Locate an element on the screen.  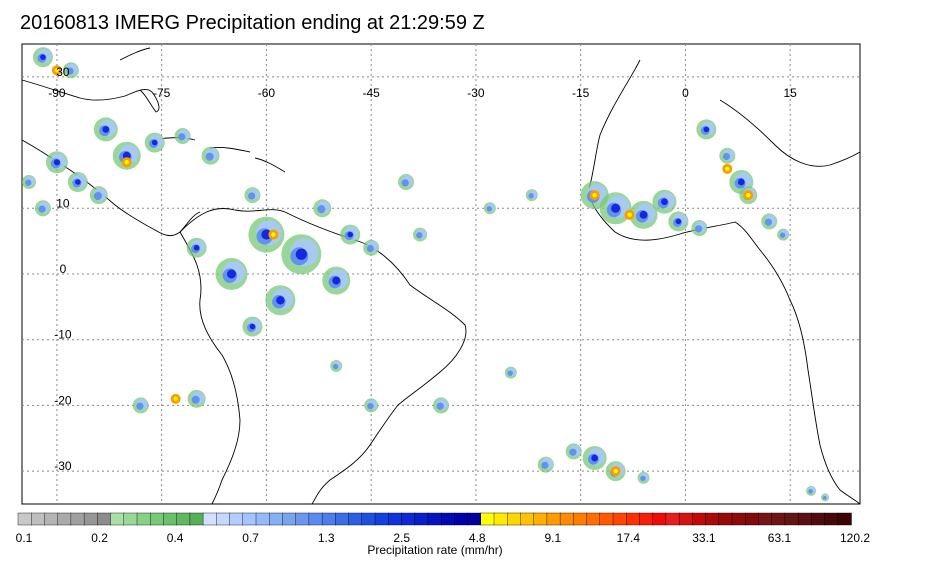
colorbar-label: 0.7 is located at coordinates (250, 538).